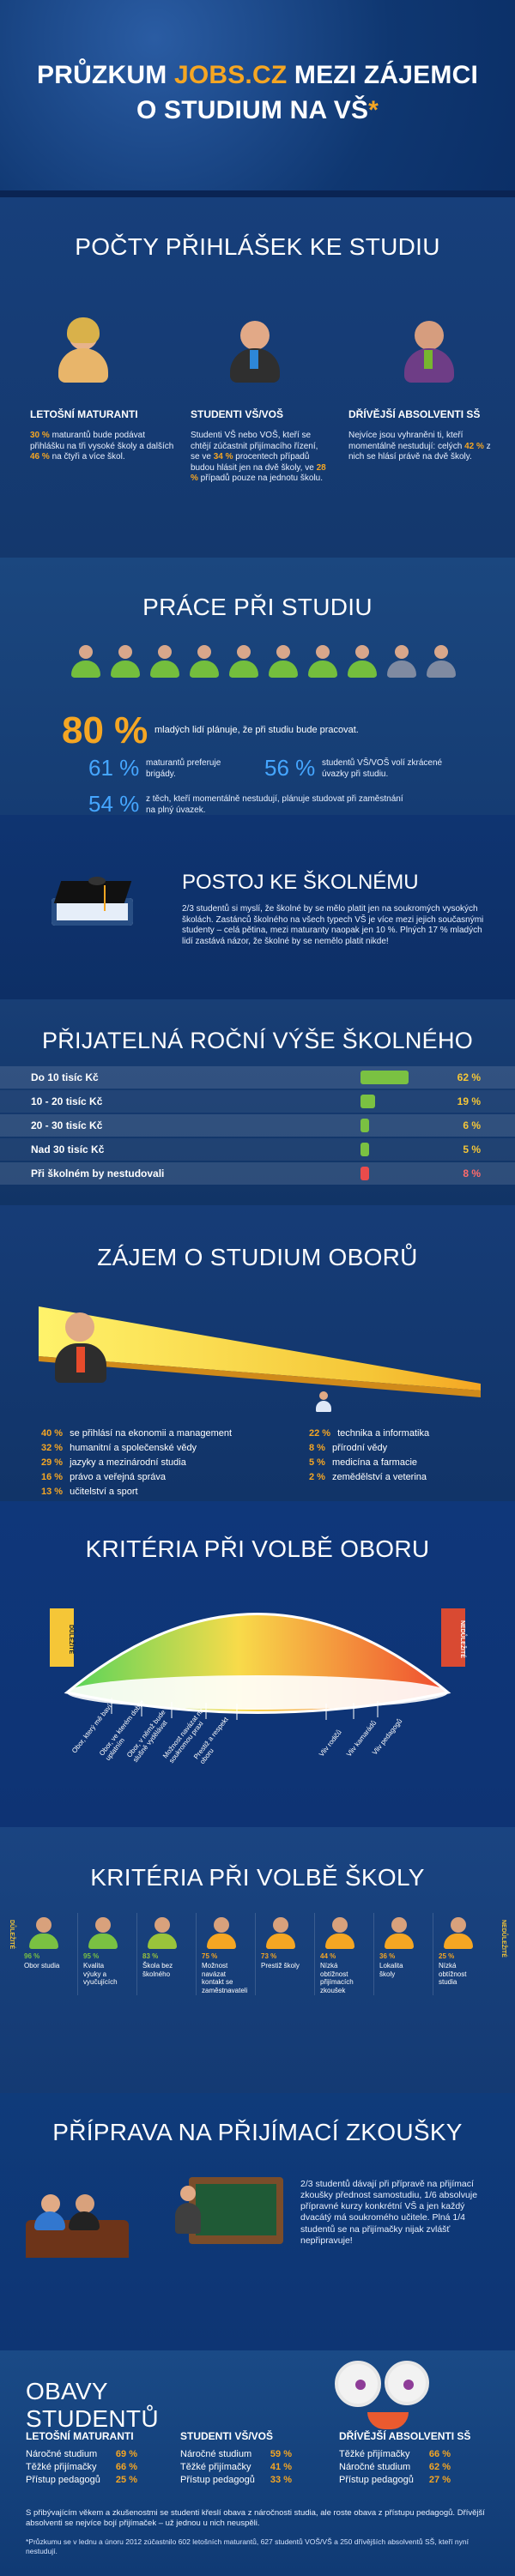 The image size is (515, 2576). What do you see at coordinates (183, 768) in the screenshot?
I see `work-left-text: maturantů preferuje brigády.` at bounding box center [183, 768].